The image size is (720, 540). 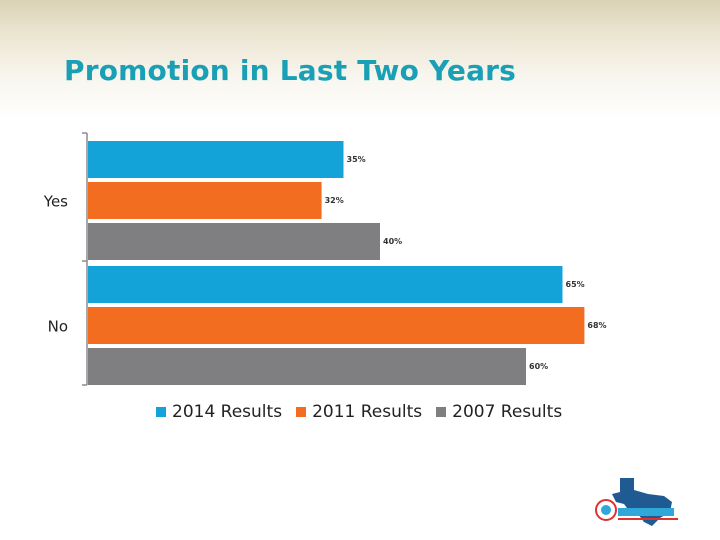 I want to click on legend-label-0: 2014 Results, so click(x=227, y=412).